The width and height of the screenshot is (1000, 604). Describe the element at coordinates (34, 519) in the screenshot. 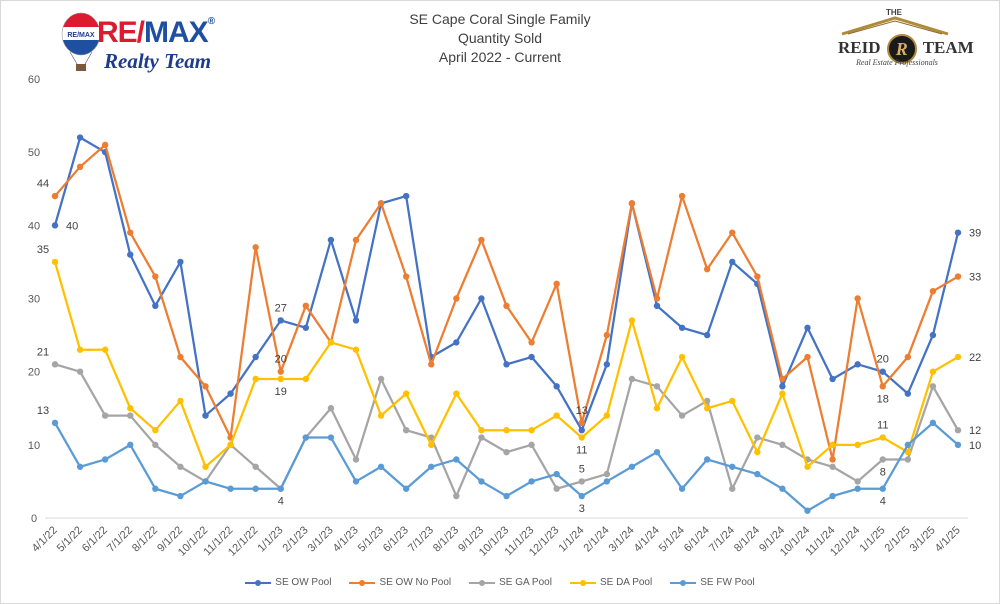

I see `y-tick-label: 0` at that location.